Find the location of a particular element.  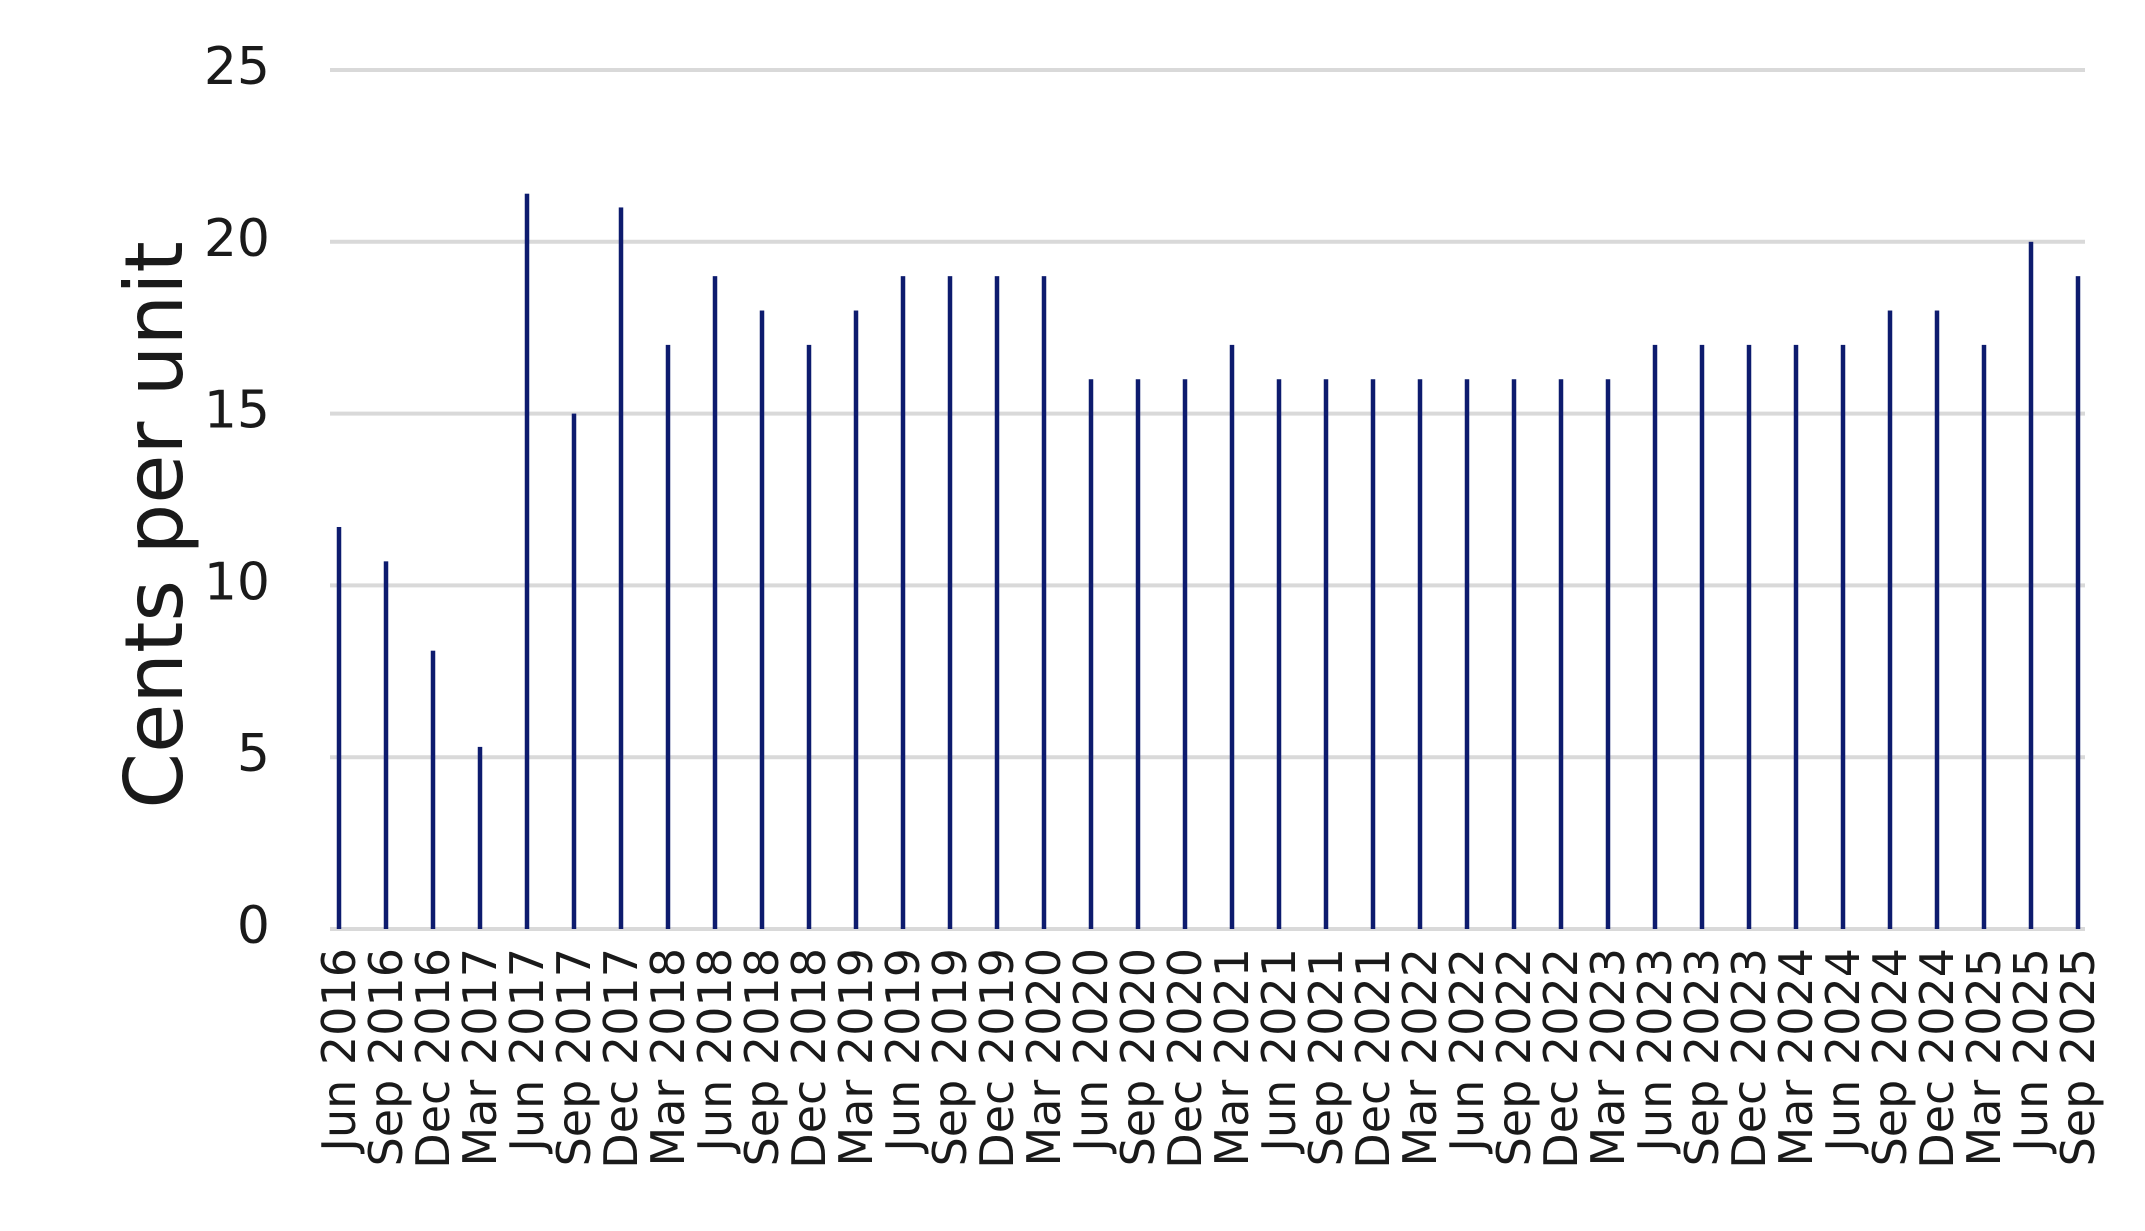

y-tick-label: 10 is located at coordinates (237, 582).